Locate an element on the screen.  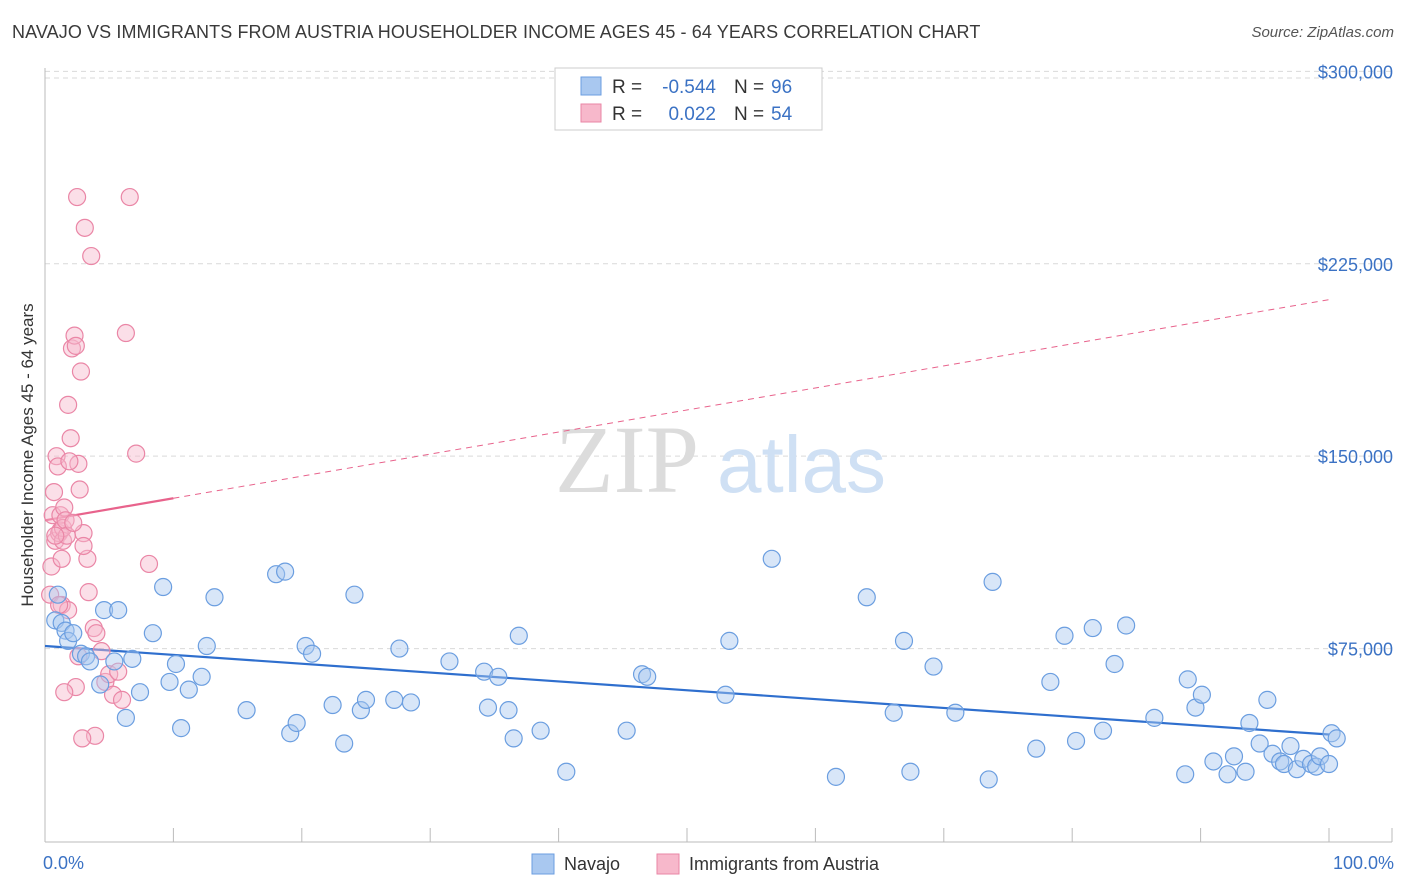
y-tick-labels: $75,000 $150,000 $225,000 $300,000 is located at coordinates (1355, 360).